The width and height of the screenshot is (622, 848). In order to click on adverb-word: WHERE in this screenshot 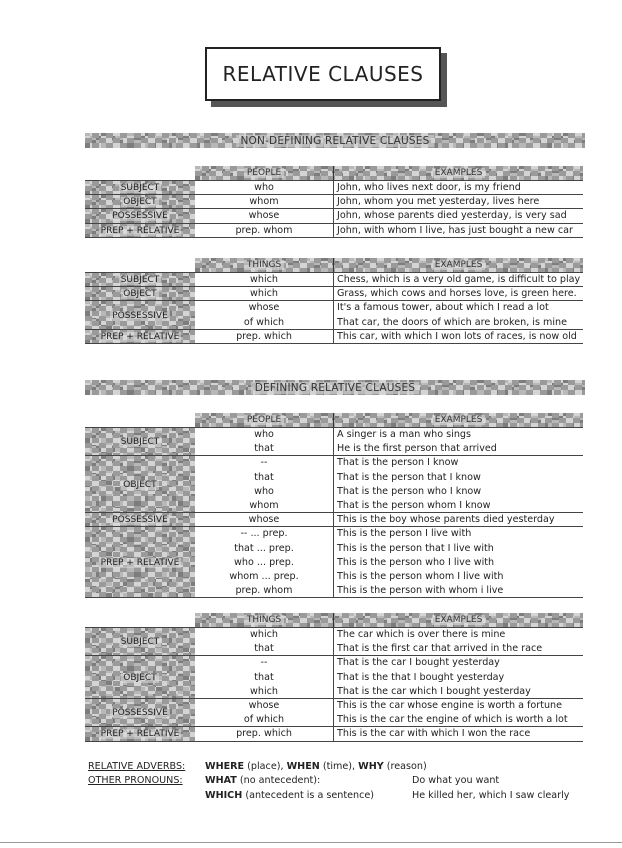, I will do `click(225, 766)`.